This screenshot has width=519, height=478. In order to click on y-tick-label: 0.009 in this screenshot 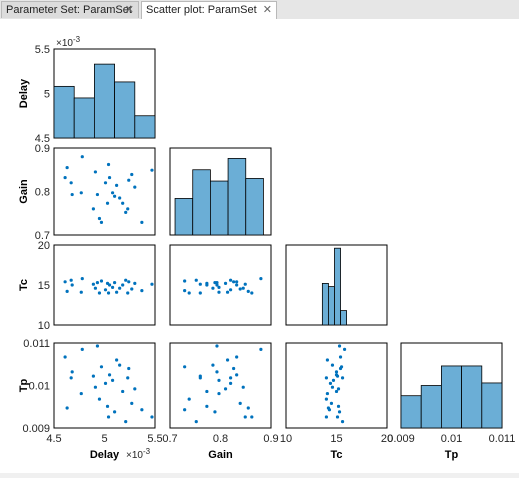, I will do `click(36, 429)`.